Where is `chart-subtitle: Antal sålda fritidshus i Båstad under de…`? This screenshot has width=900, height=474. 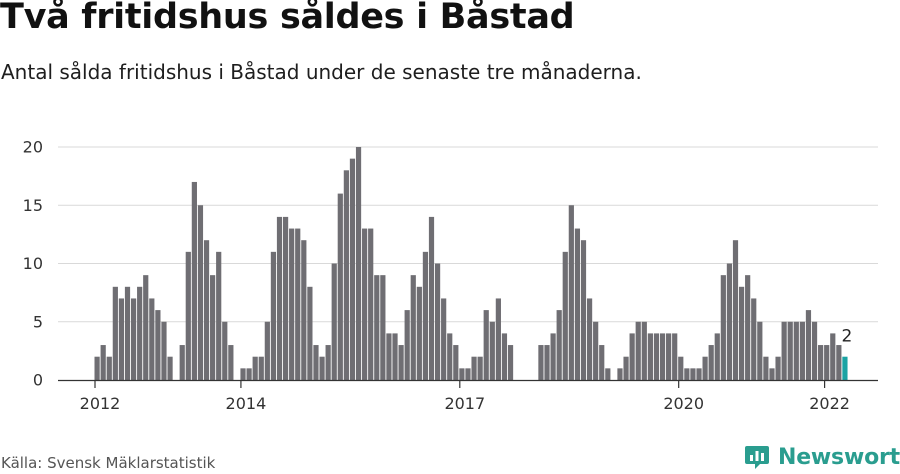 chart-subtitle: Antal sålda fritidshus i Båstad under de… is located at coordinates (321, 72).